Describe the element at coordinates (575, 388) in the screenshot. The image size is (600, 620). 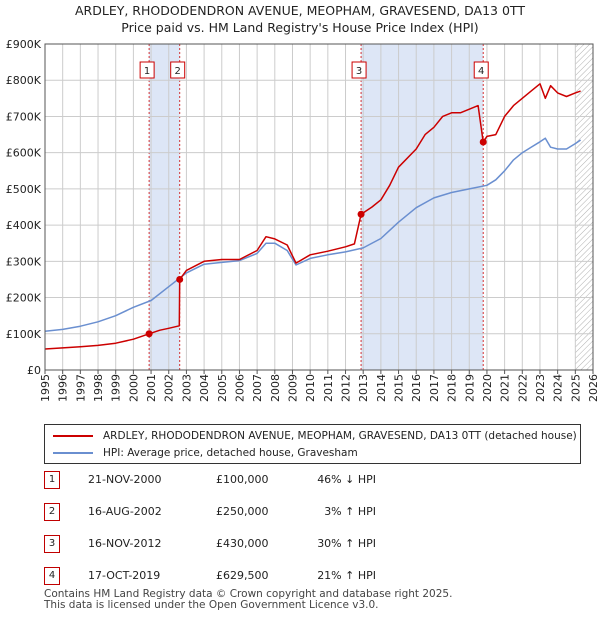
I see `x-tick-label: 2025` at that location.